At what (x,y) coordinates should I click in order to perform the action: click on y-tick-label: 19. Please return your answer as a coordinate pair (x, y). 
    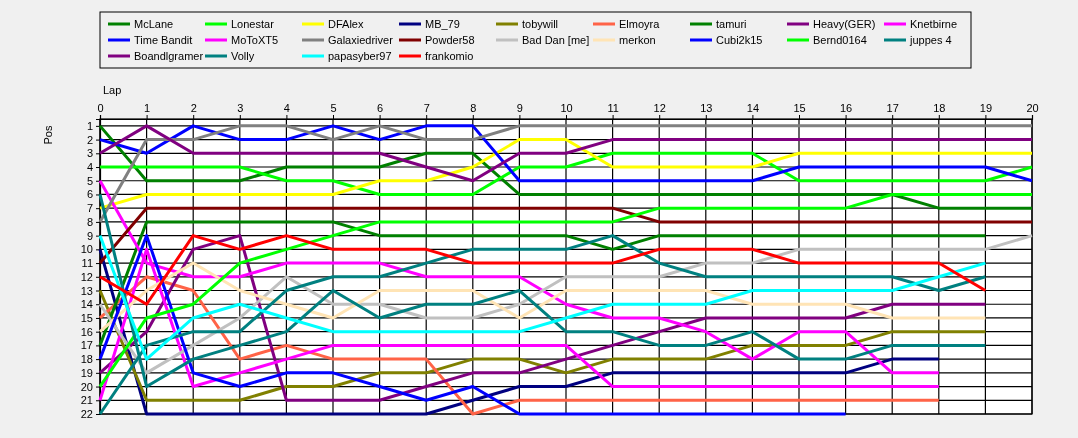
    Looking at the image, I should click on (86, 372).